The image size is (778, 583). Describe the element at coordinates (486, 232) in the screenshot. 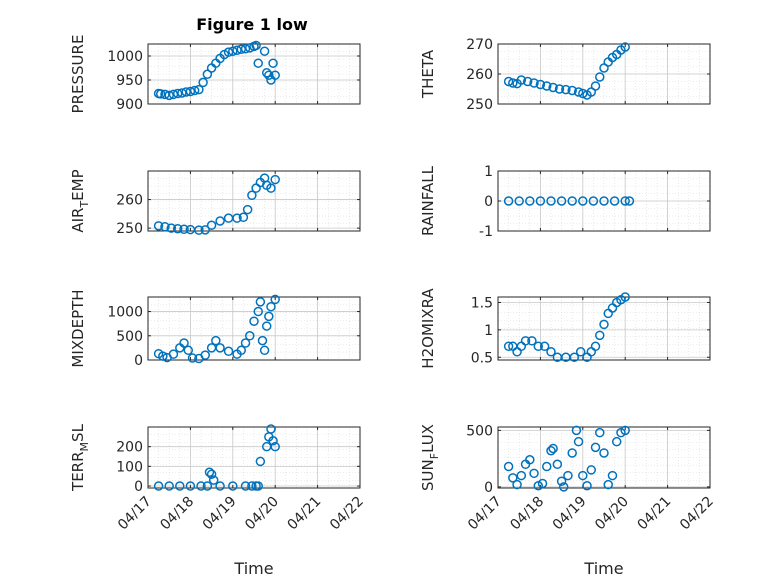

I see `y-tick-label: -1` at that location.